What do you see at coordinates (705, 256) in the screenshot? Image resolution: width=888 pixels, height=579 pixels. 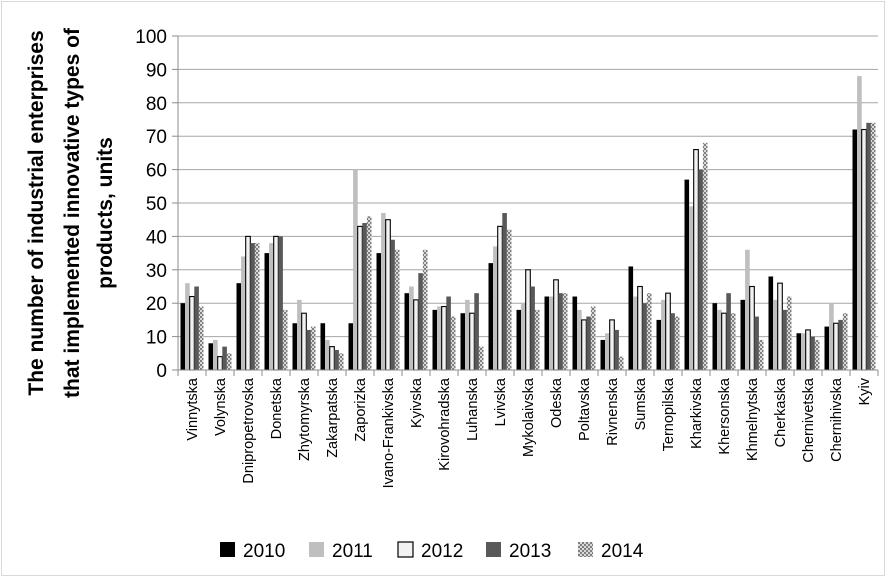 I see `bar-2014-kharkivska` at bounding box center [705, 256].